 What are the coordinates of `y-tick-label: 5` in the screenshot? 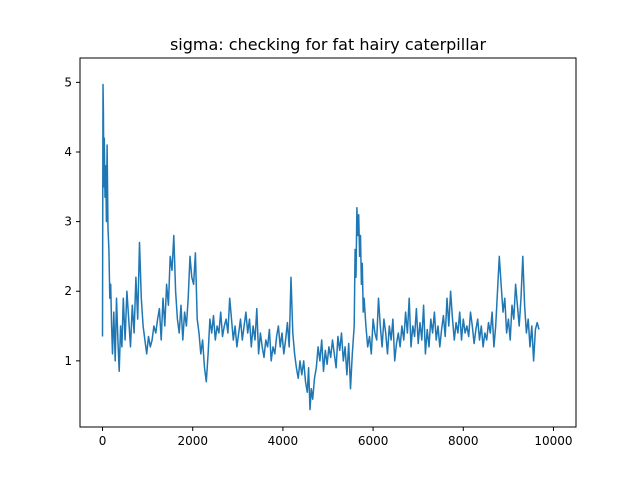 It's located at (68, 82).